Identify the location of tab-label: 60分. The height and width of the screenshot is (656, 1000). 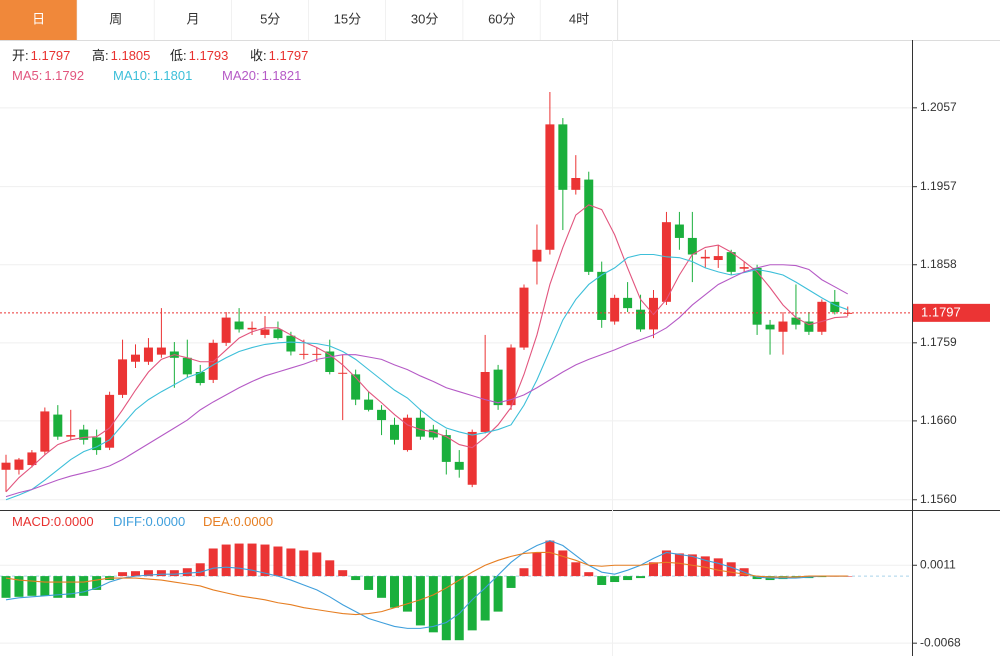
(501, 18).